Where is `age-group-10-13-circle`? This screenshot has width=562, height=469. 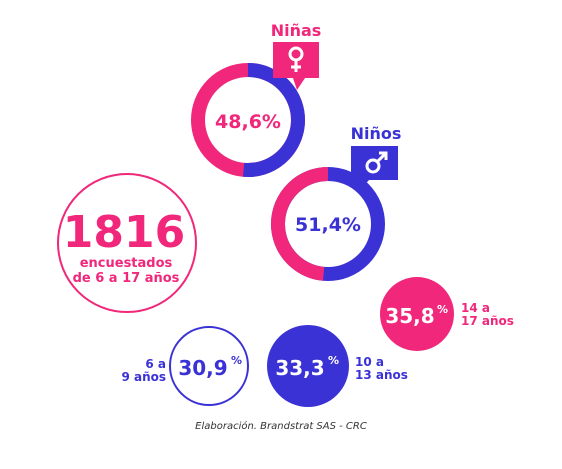
age-group-10-13-circle is located at coordinates (308, 366).